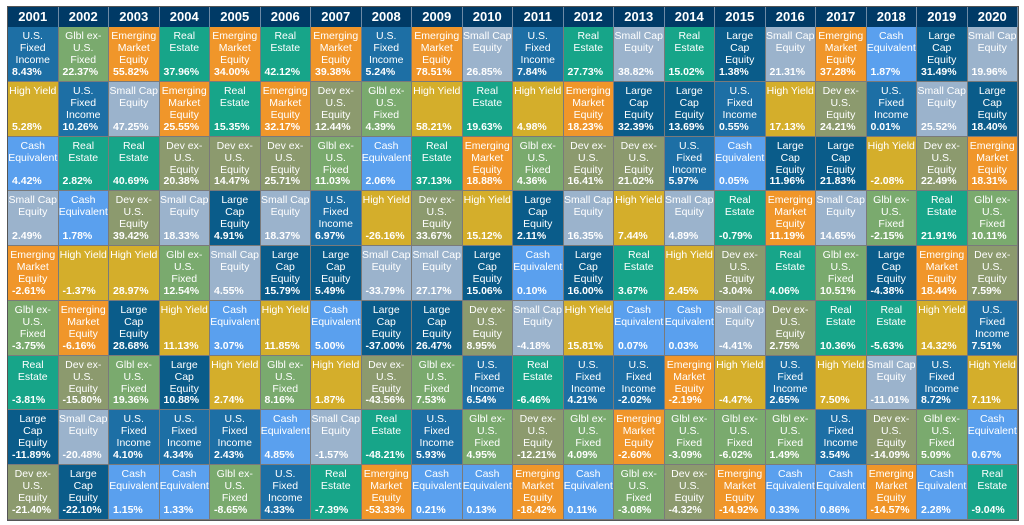  What do you see at coordinates (235, 492) in the screenshot?
I see `cell-2005-rank-9: Glbl ex- U.S. Fixed -8.65%` at bounding box center [235, 492].